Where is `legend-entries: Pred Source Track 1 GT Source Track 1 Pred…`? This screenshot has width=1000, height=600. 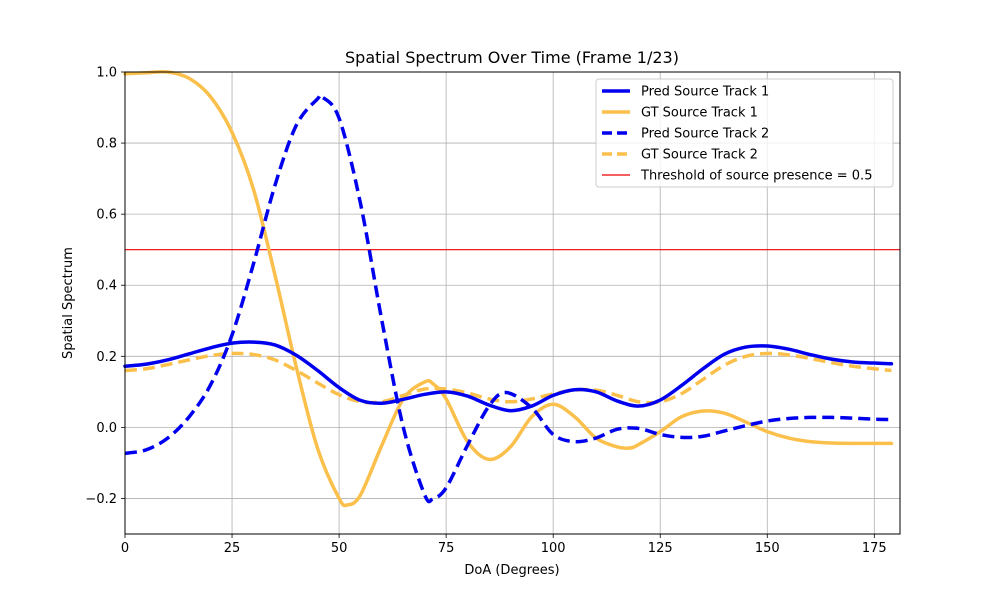
legend-entries: Pred Source Track 1 GT Source Track 1 Pred… is located at coordinates (737, 134).